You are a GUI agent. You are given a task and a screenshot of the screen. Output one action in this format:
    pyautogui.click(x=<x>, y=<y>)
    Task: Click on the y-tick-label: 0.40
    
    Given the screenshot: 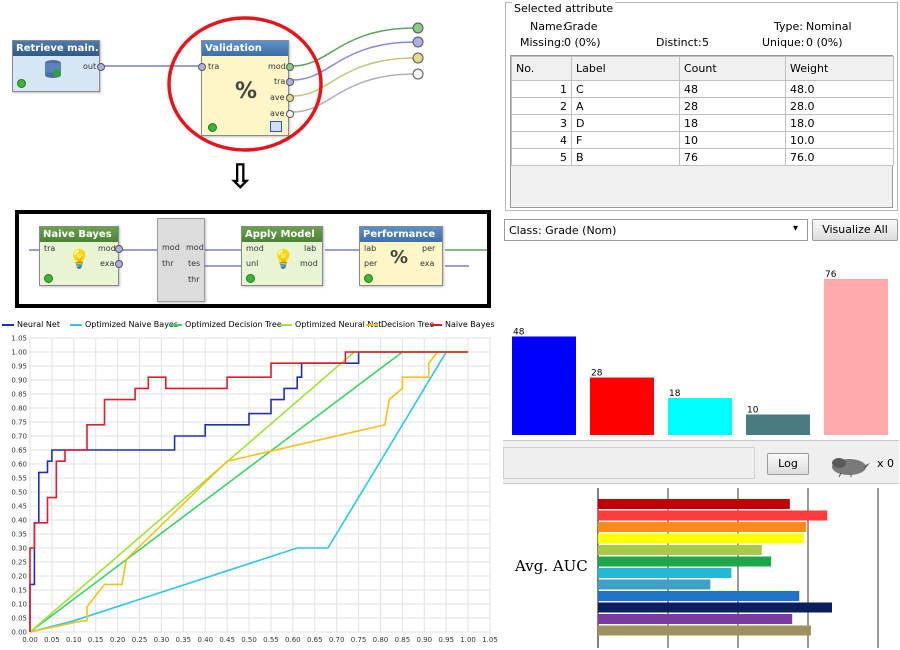 What is the action you would take?
    pyautogui.click(x=19, y=521)
    